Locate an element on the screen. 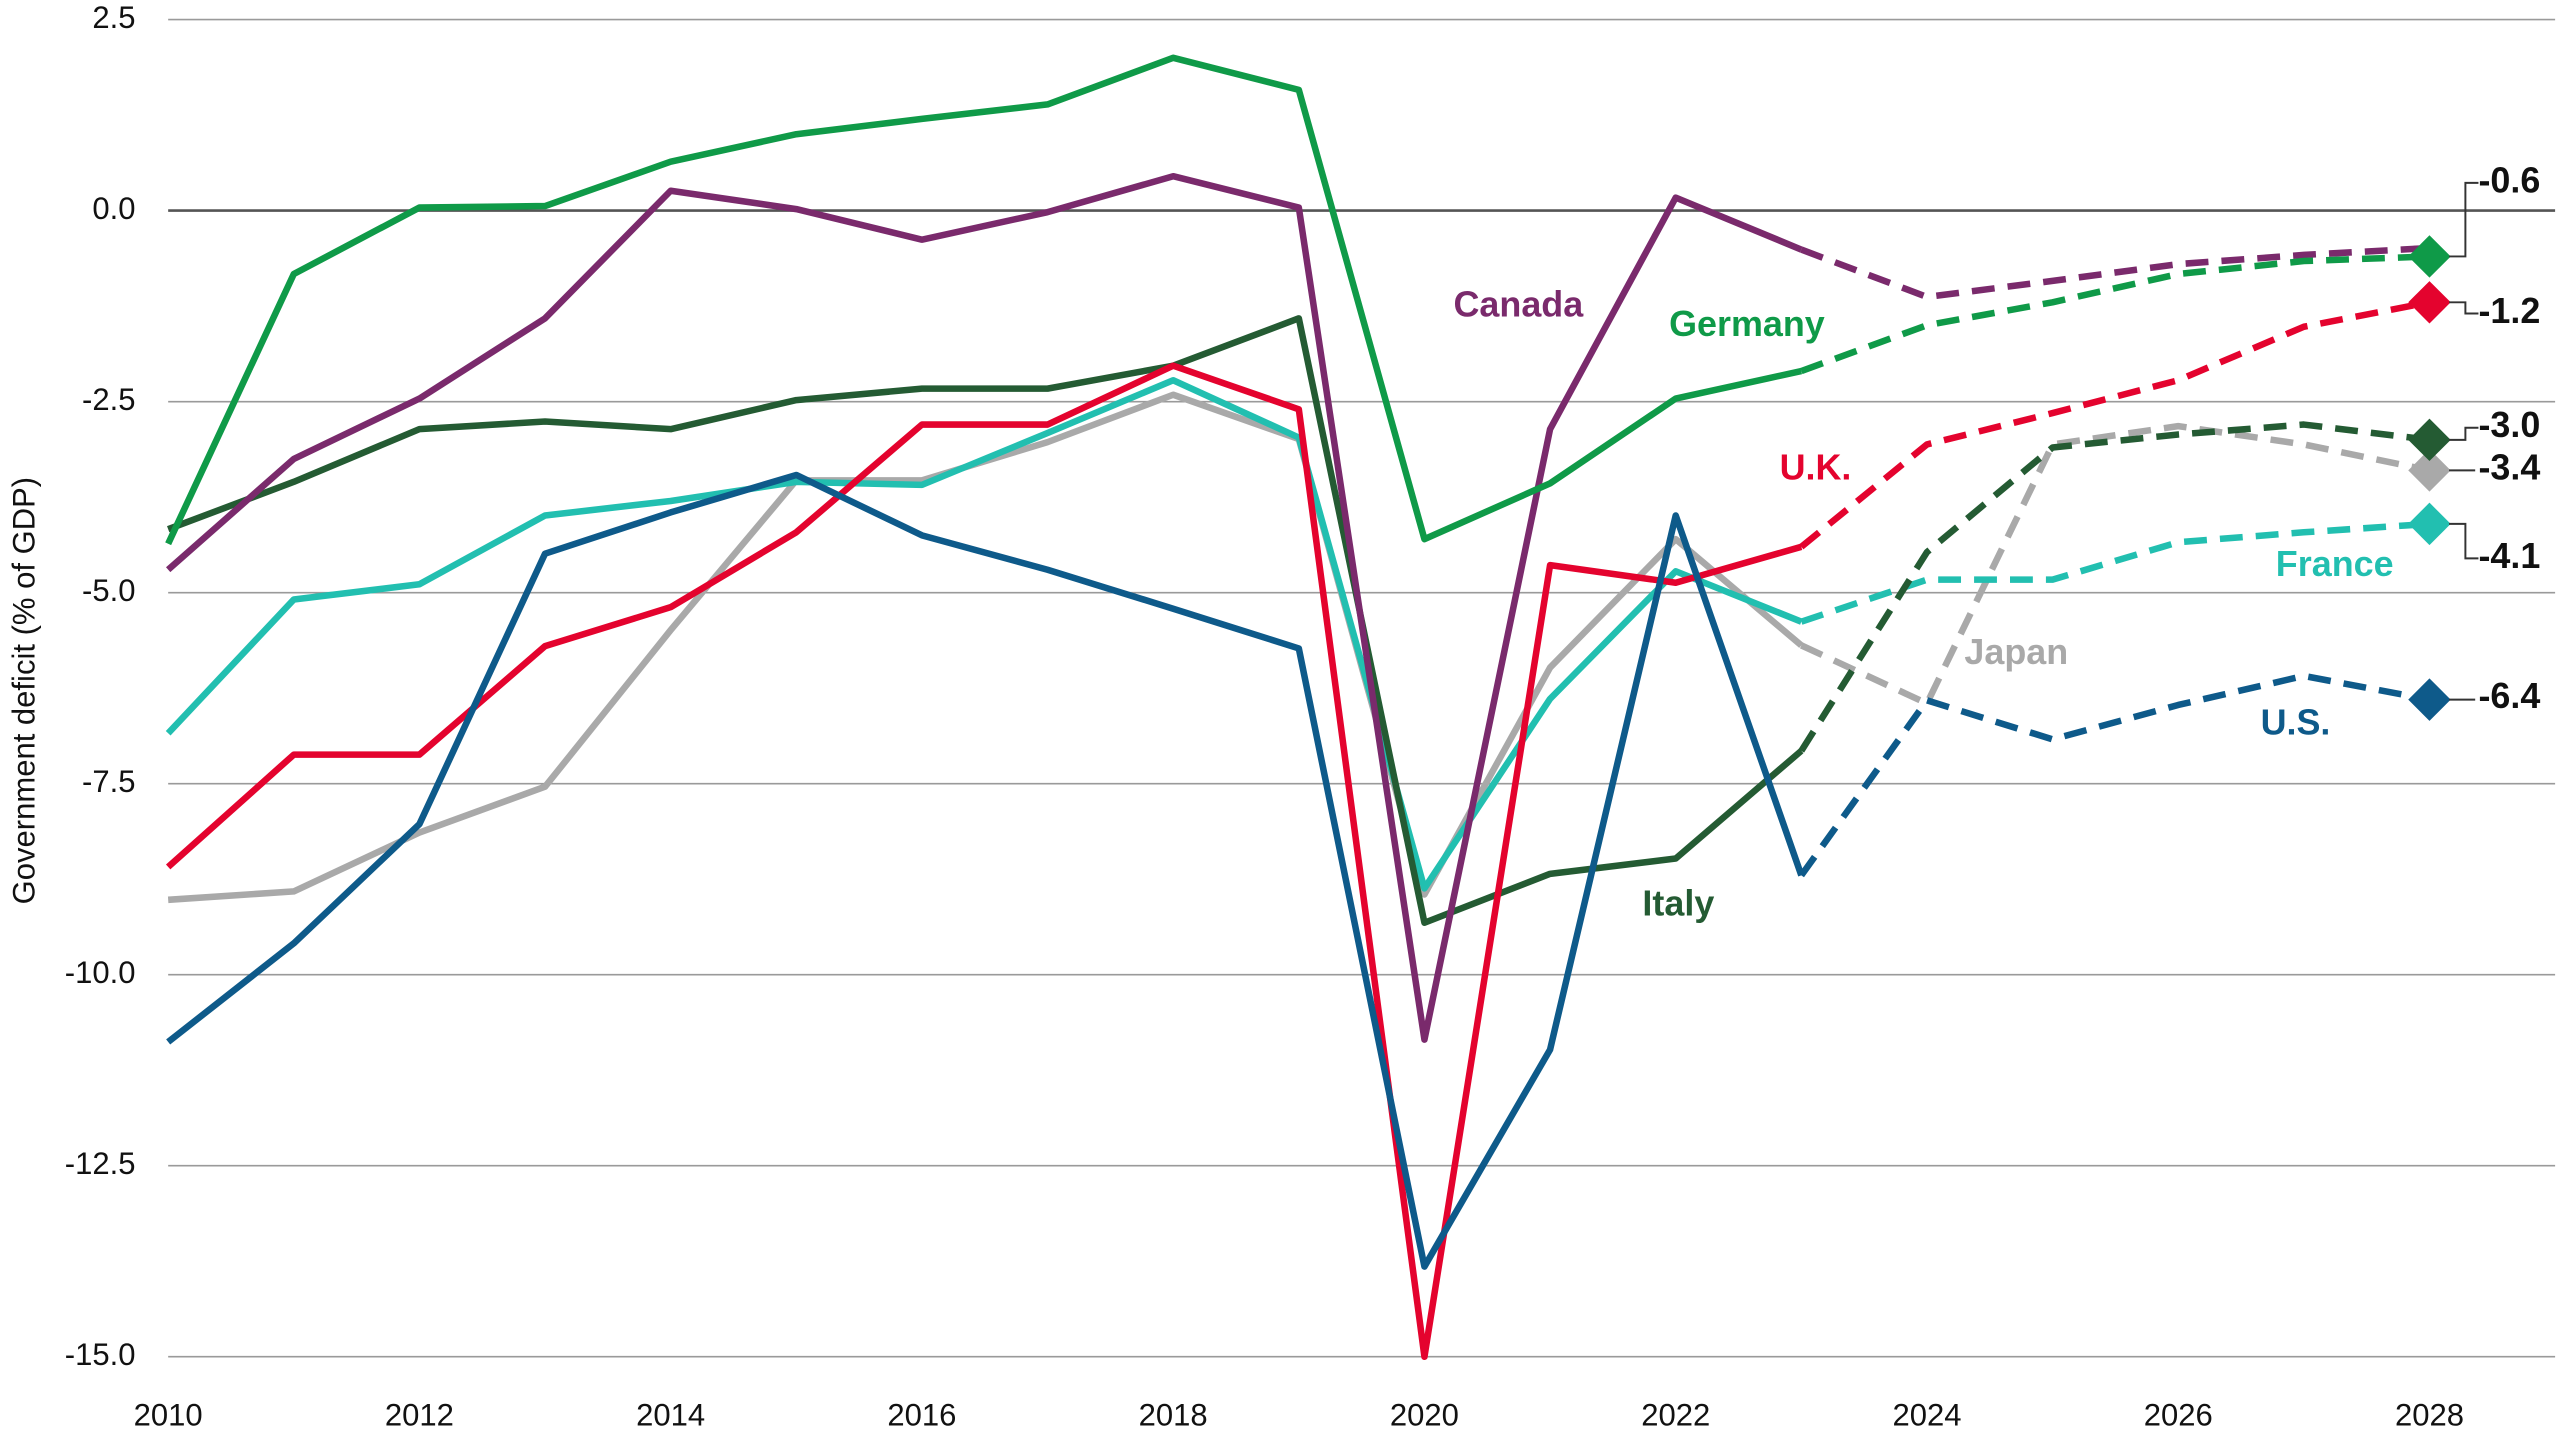 This screenshot has width=2560, height=1440. series-name: Germany is located at coordinates (1747, 323).